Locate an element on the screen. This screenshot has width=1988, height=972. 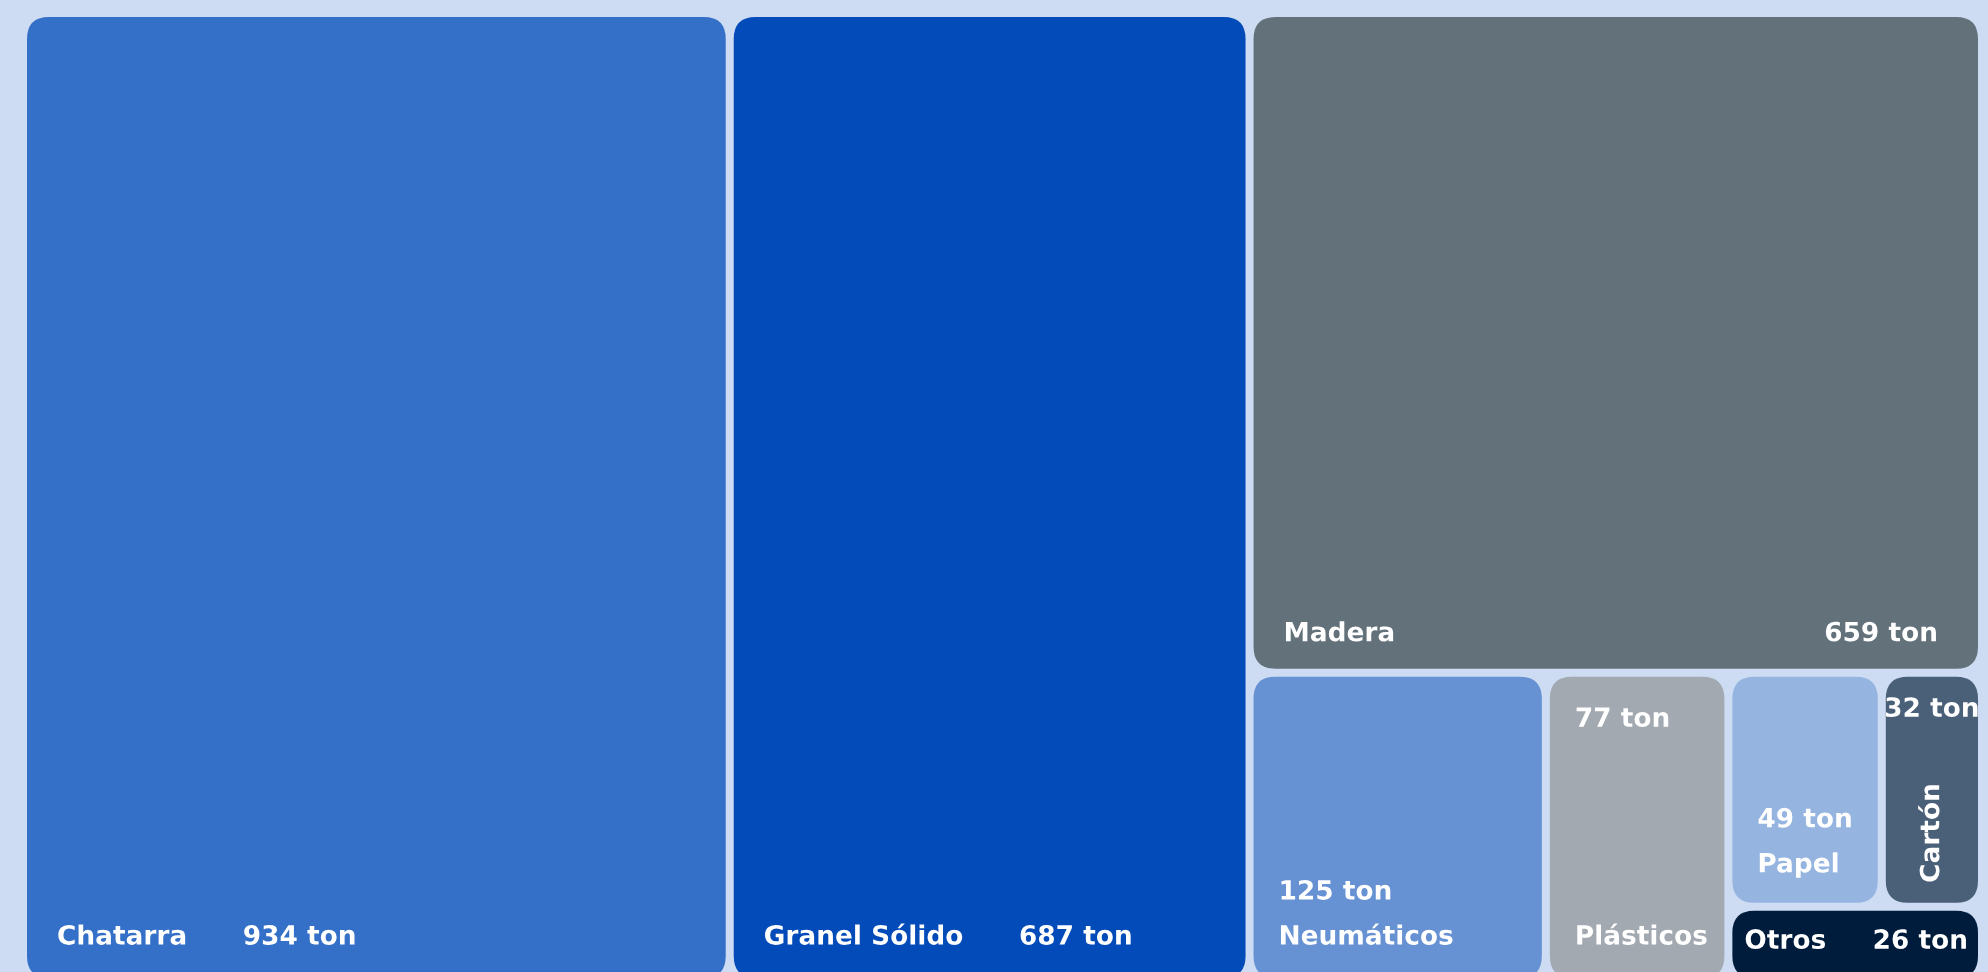
data-label: 49 ton is located at coordinates (1804, 817).